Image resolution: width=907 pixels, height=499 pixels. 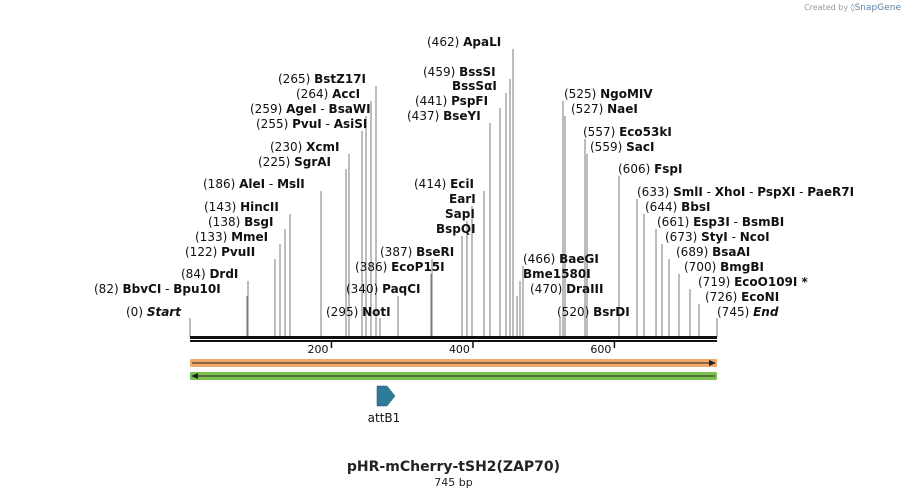 I want to click on site-position: (661), so click(x=675, y=222).